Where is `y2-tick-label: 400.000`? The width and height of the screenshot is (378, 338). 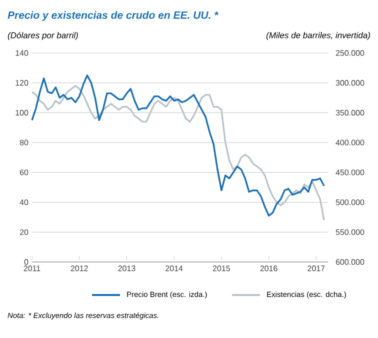 y2-tick-label: 400.000 is located at coordinates (350, 143).